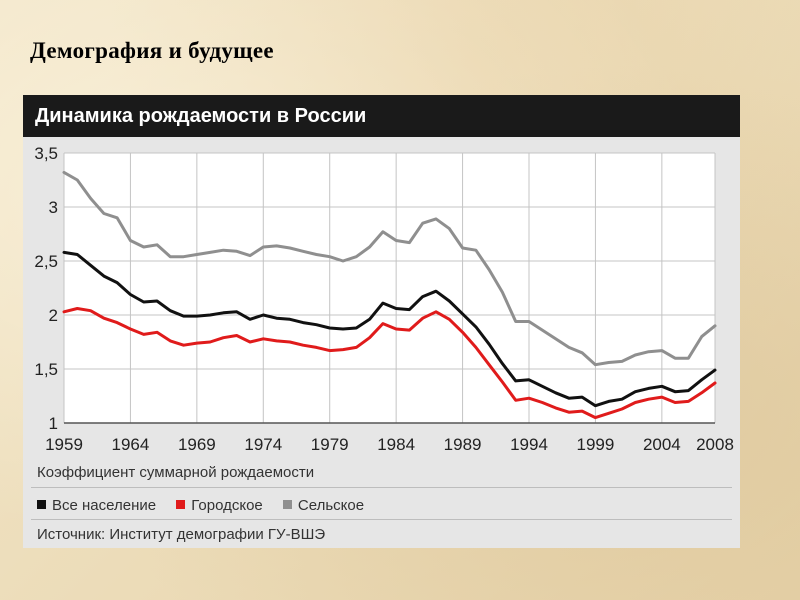 The width and height of the screenshot is (800, 600). Describe the element at coordinates (381, 519) in the screenshot. I see `divider-bottom` at that location.